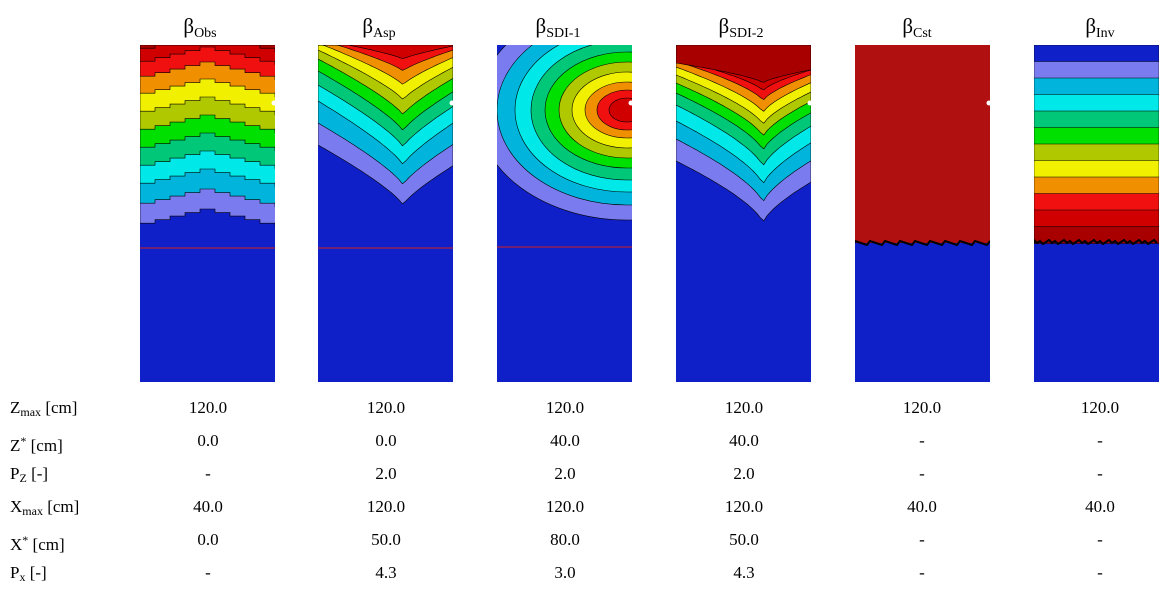 The width and height of the screenshot is (1164, 591). What do you see at coordinates (741, 27) in the screenshot?
I see `panel-title-sdi2: βSDI-2` at bounding box center [741, 27].